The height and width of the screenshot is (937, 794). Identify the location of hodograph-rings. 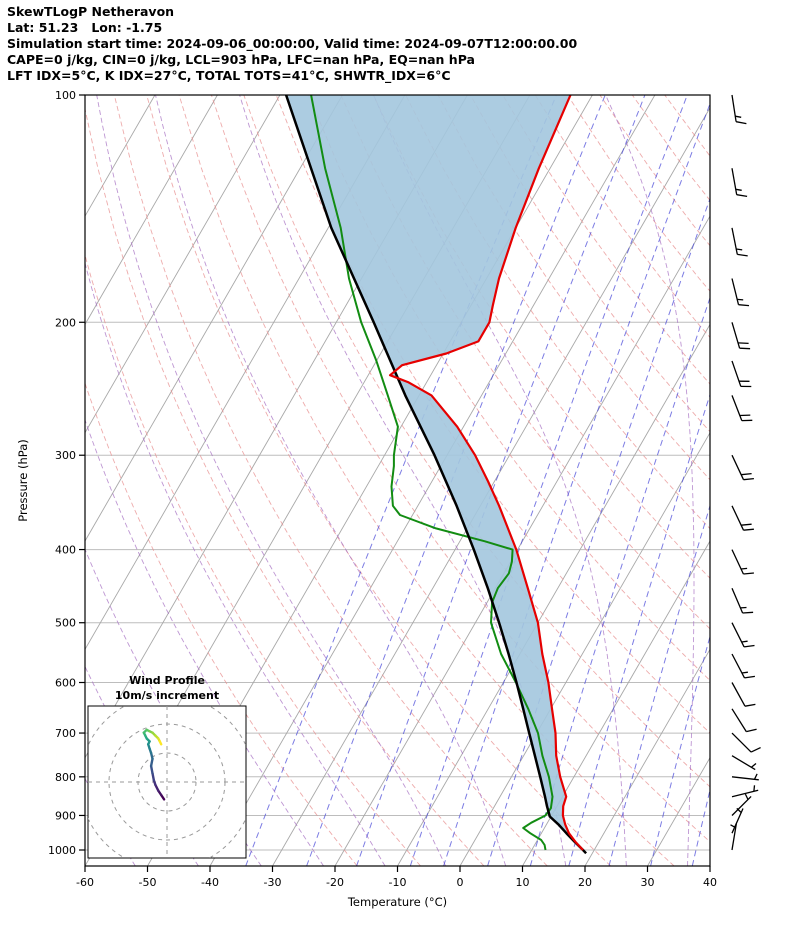
(167, 782).